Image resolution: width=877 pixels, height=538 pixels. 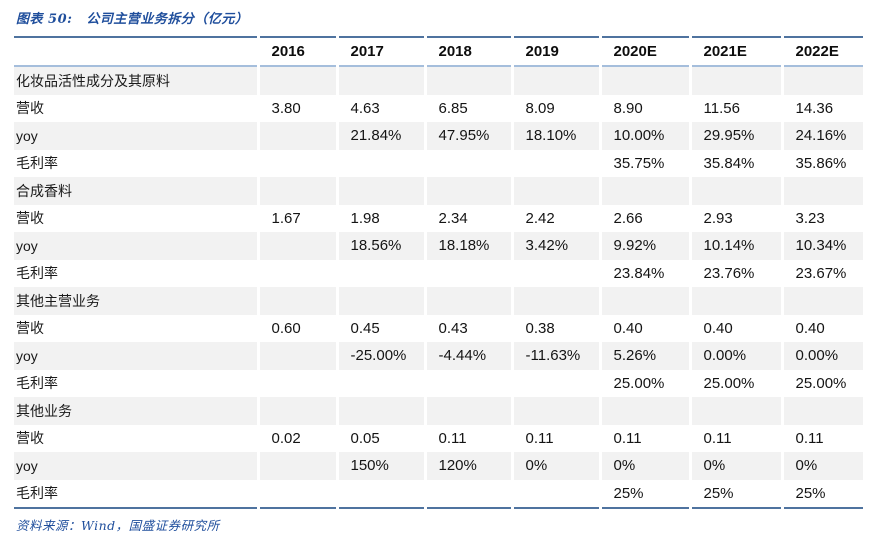 What do you see at coordinates (380, 246) in the screenshot?
I see `value-cell: 18.56%` at bounding box center [380, 246].